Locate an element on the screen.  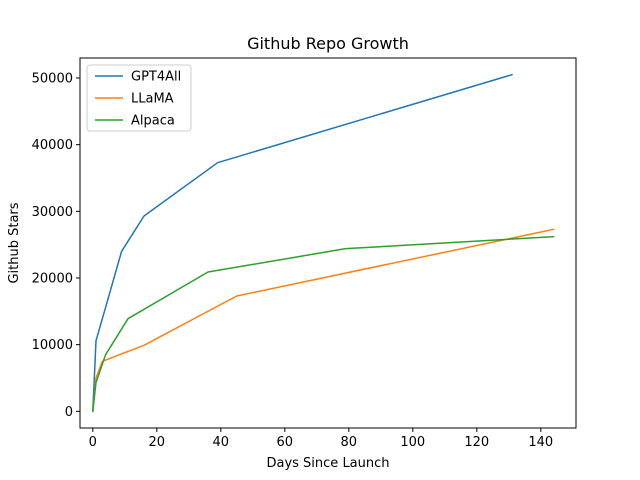
x-tick-label: 40 is located at coordinates (221, 442).